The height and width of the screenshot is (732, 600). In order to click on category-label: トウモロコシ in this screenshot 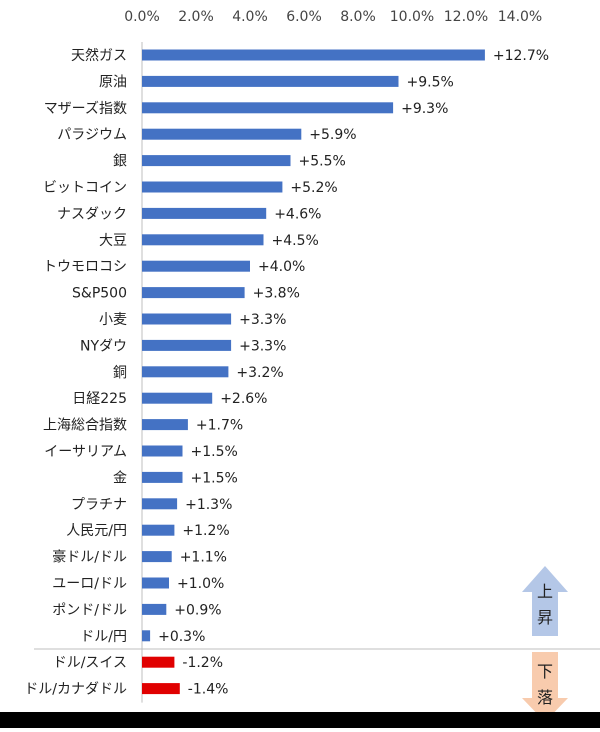, I will do `click(85, 267)`.